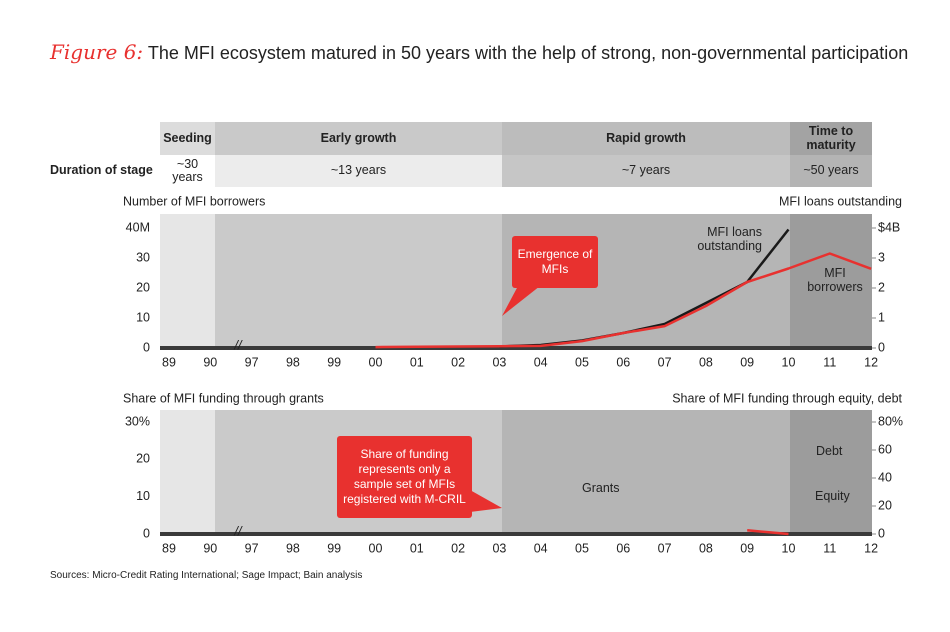  What do you see at coordinates (829, 451) in the screenshot?
I see `series-label: Debt` at bounding box center [829, 451].